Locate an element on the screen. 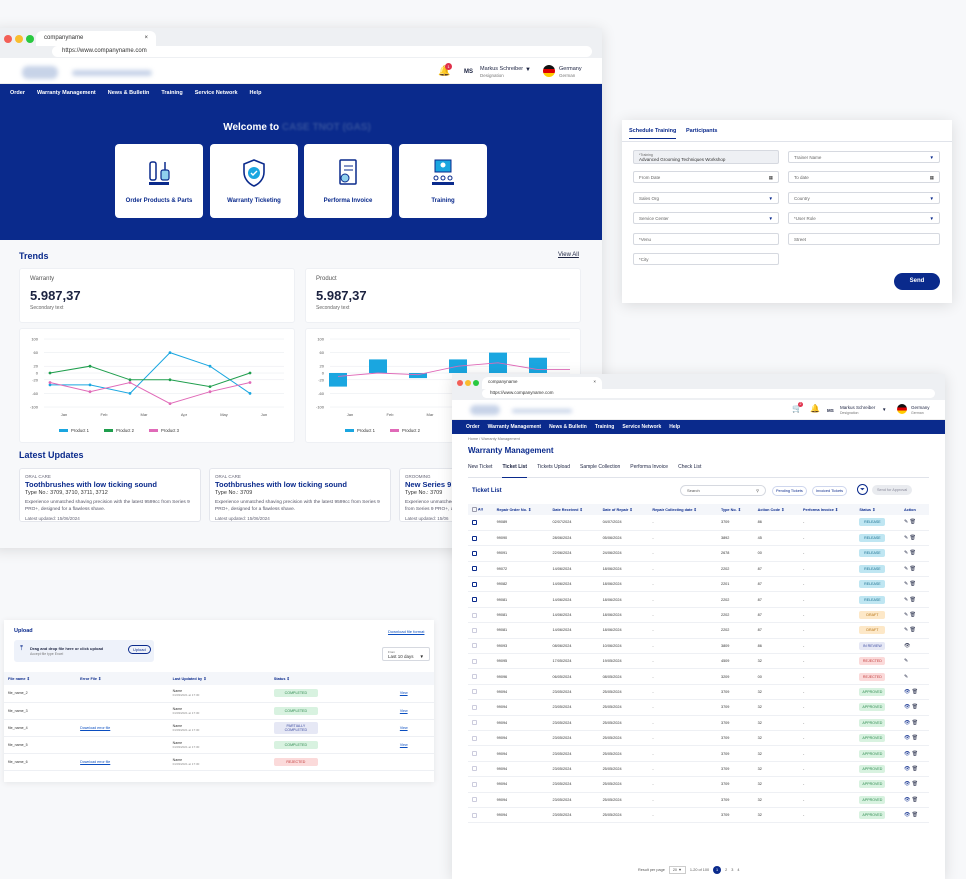 The width and height of the screenshot is (966, 879). street-input: Street is located at coordinates (864, 239).